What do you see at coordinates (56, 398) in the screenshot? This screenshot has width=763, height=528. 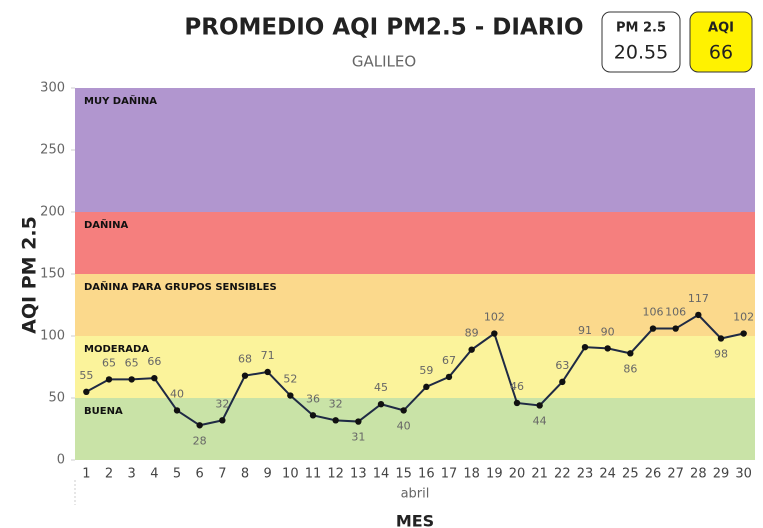 I see `y-tick-label: 50` at bounding box center [56, 398].